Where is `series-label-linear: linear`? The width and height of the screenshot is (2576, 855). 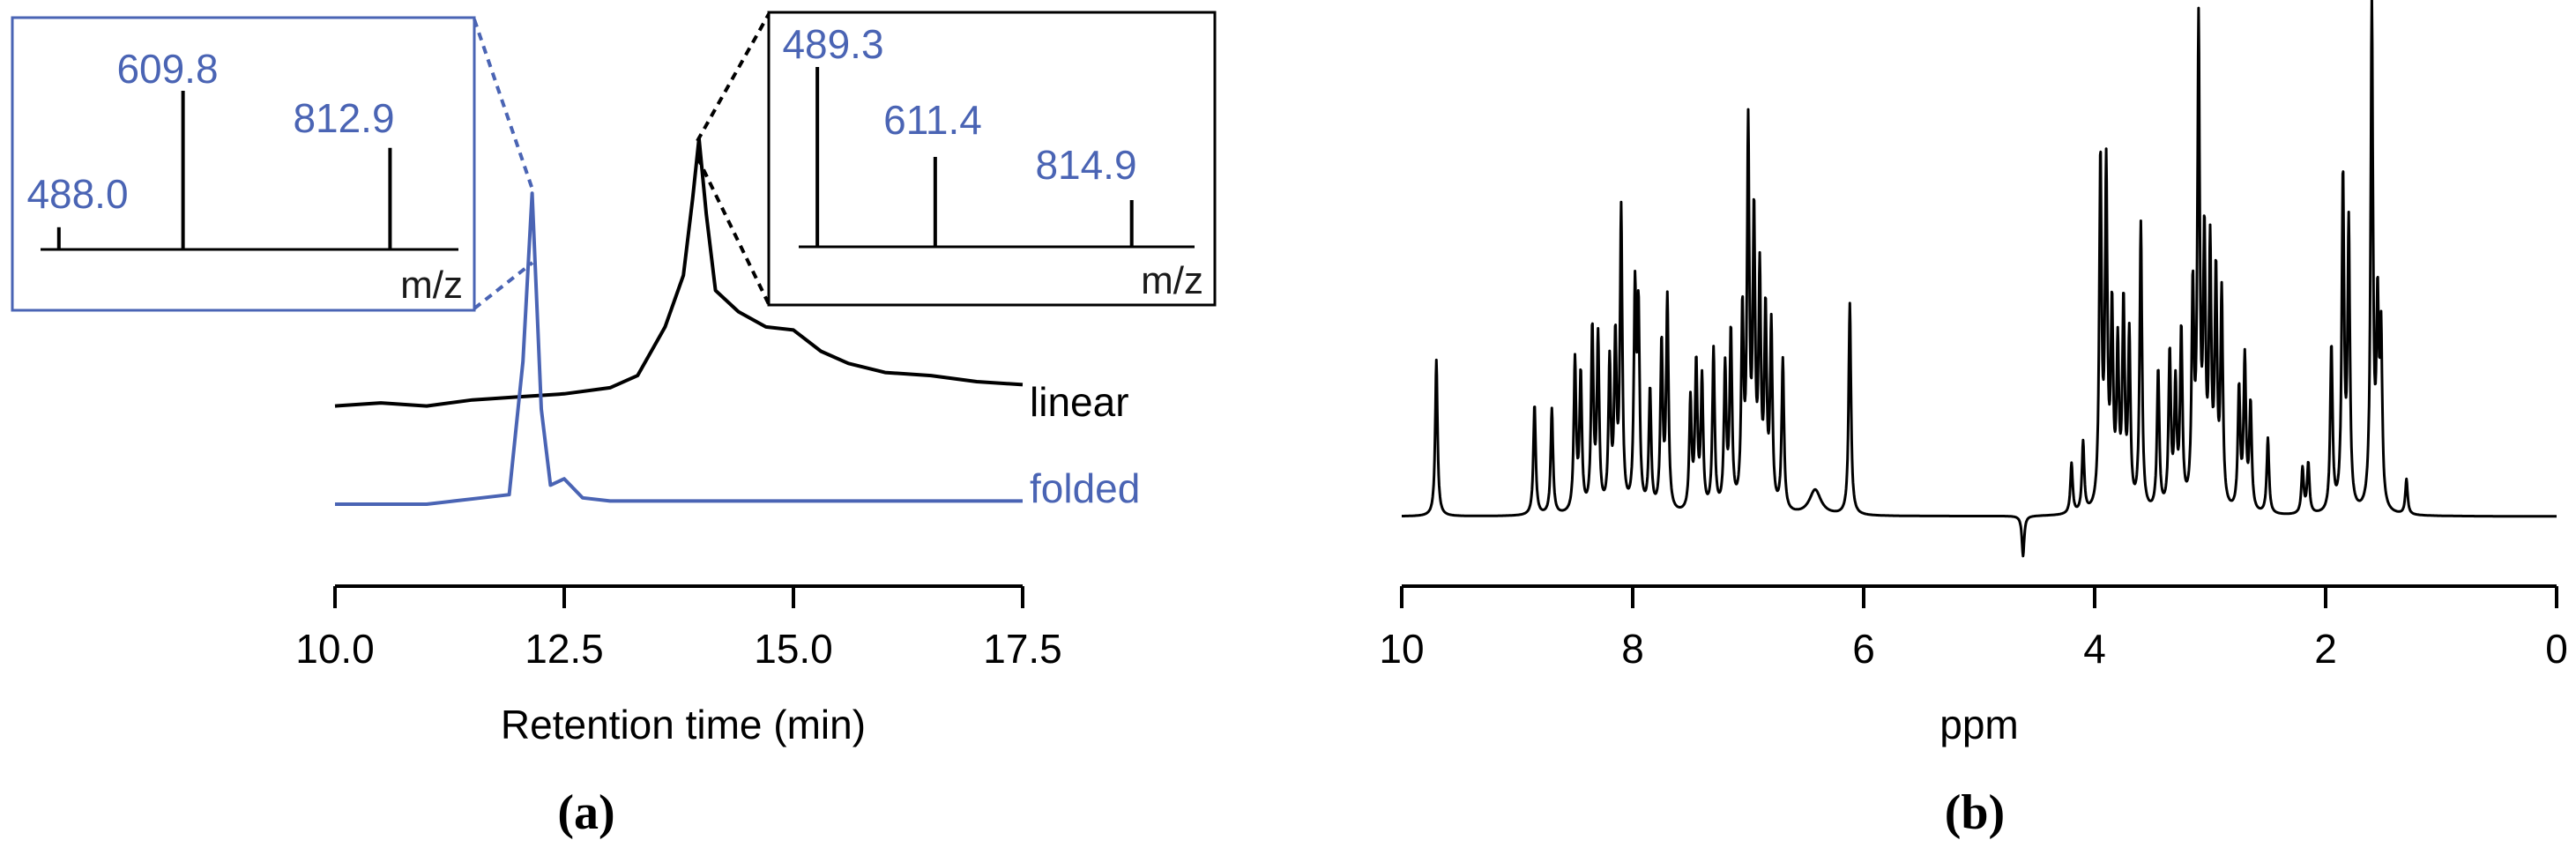
series-label-linear: linear is located at coordinates (1080, 402).